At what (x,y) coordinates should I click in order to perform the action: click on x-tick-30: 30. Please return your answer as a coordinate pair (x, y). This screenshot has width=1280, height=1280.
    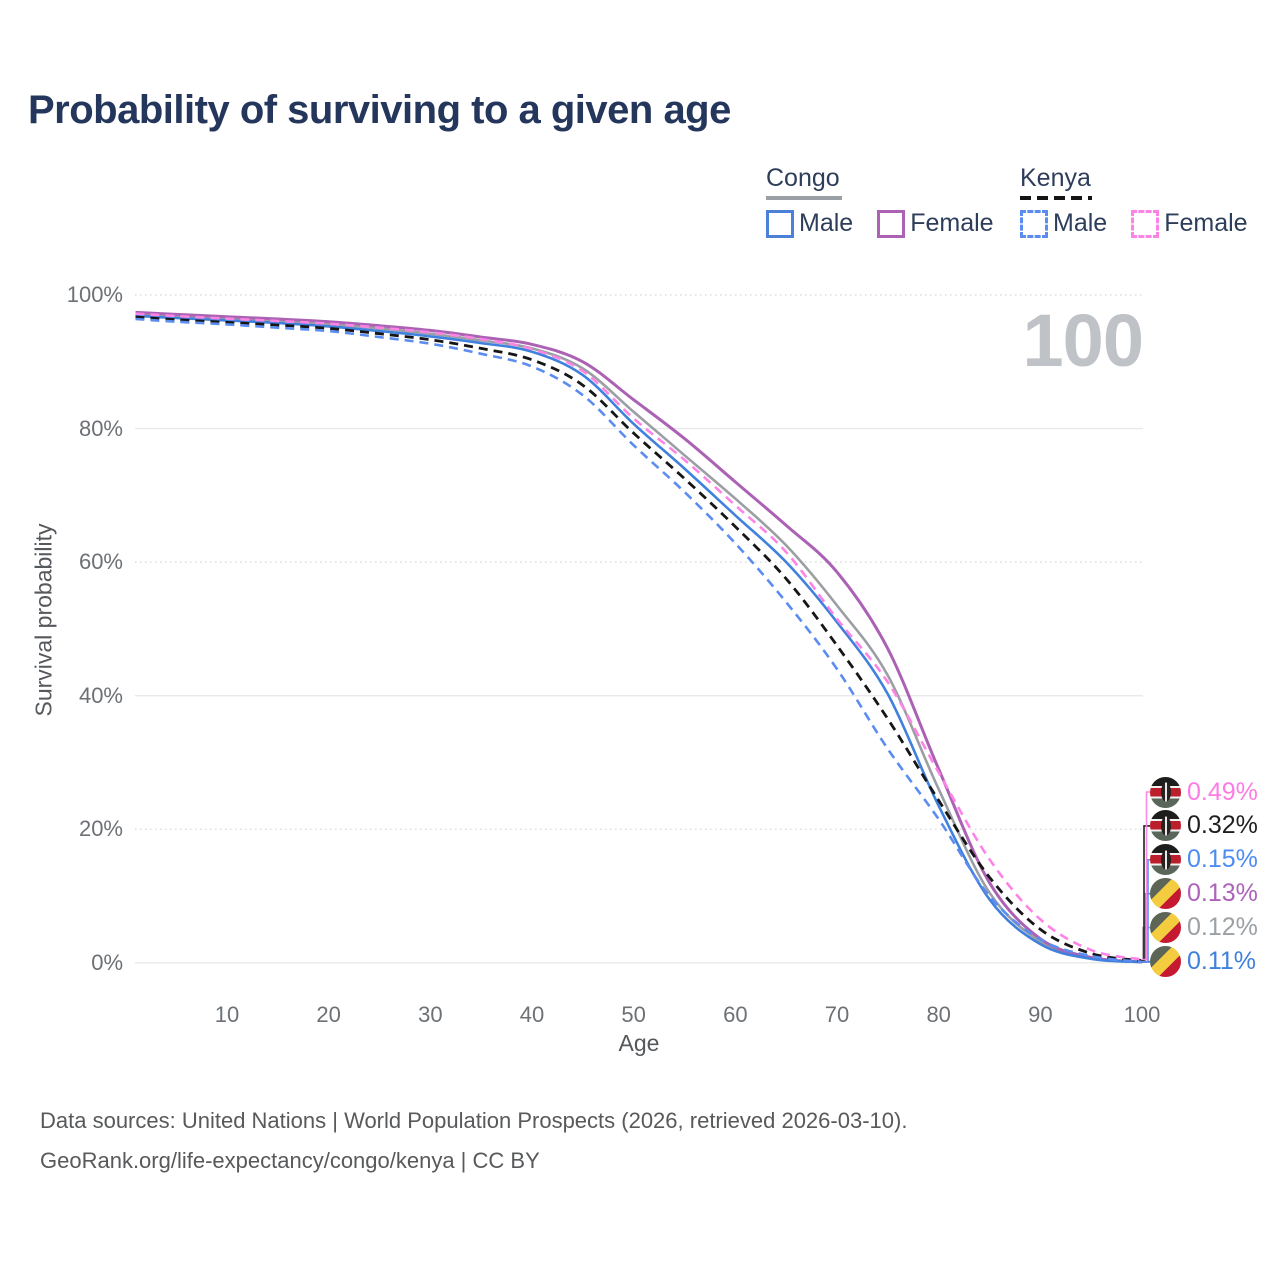
    Looking at the image, I should click on (430, 1014).